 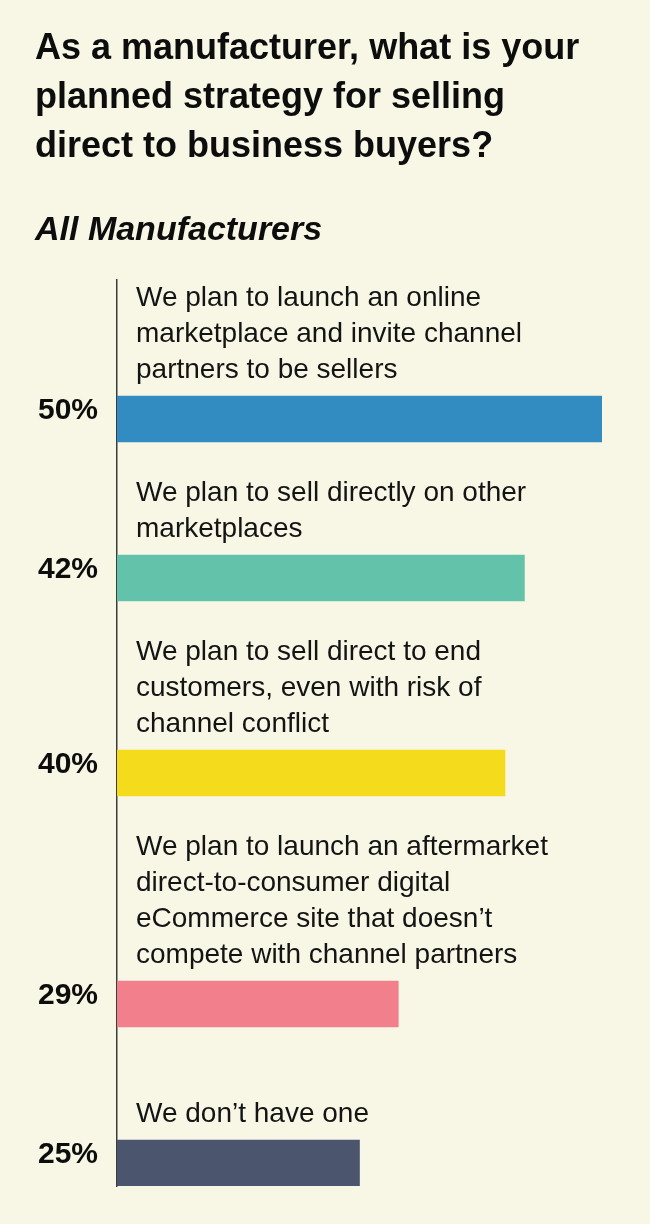 What do you see at coordinates (252, 1112) in the screenshot?
I see `y-tick-label: We don’t have one` at bounding box center [252, 1112].